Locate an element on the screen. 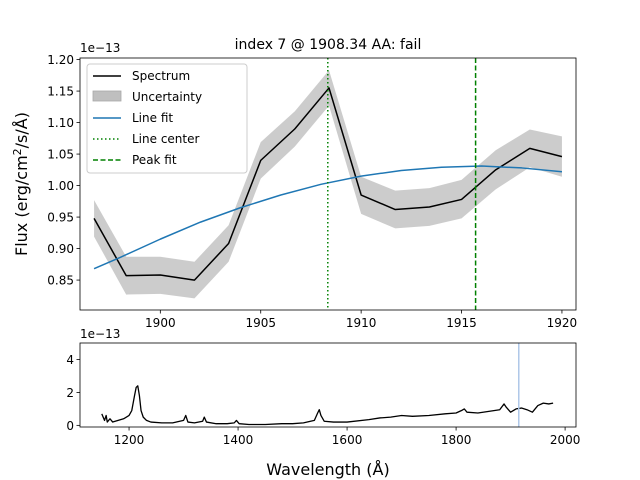  main-x-tick-label: 1920 is located at coordinates (562, 323).